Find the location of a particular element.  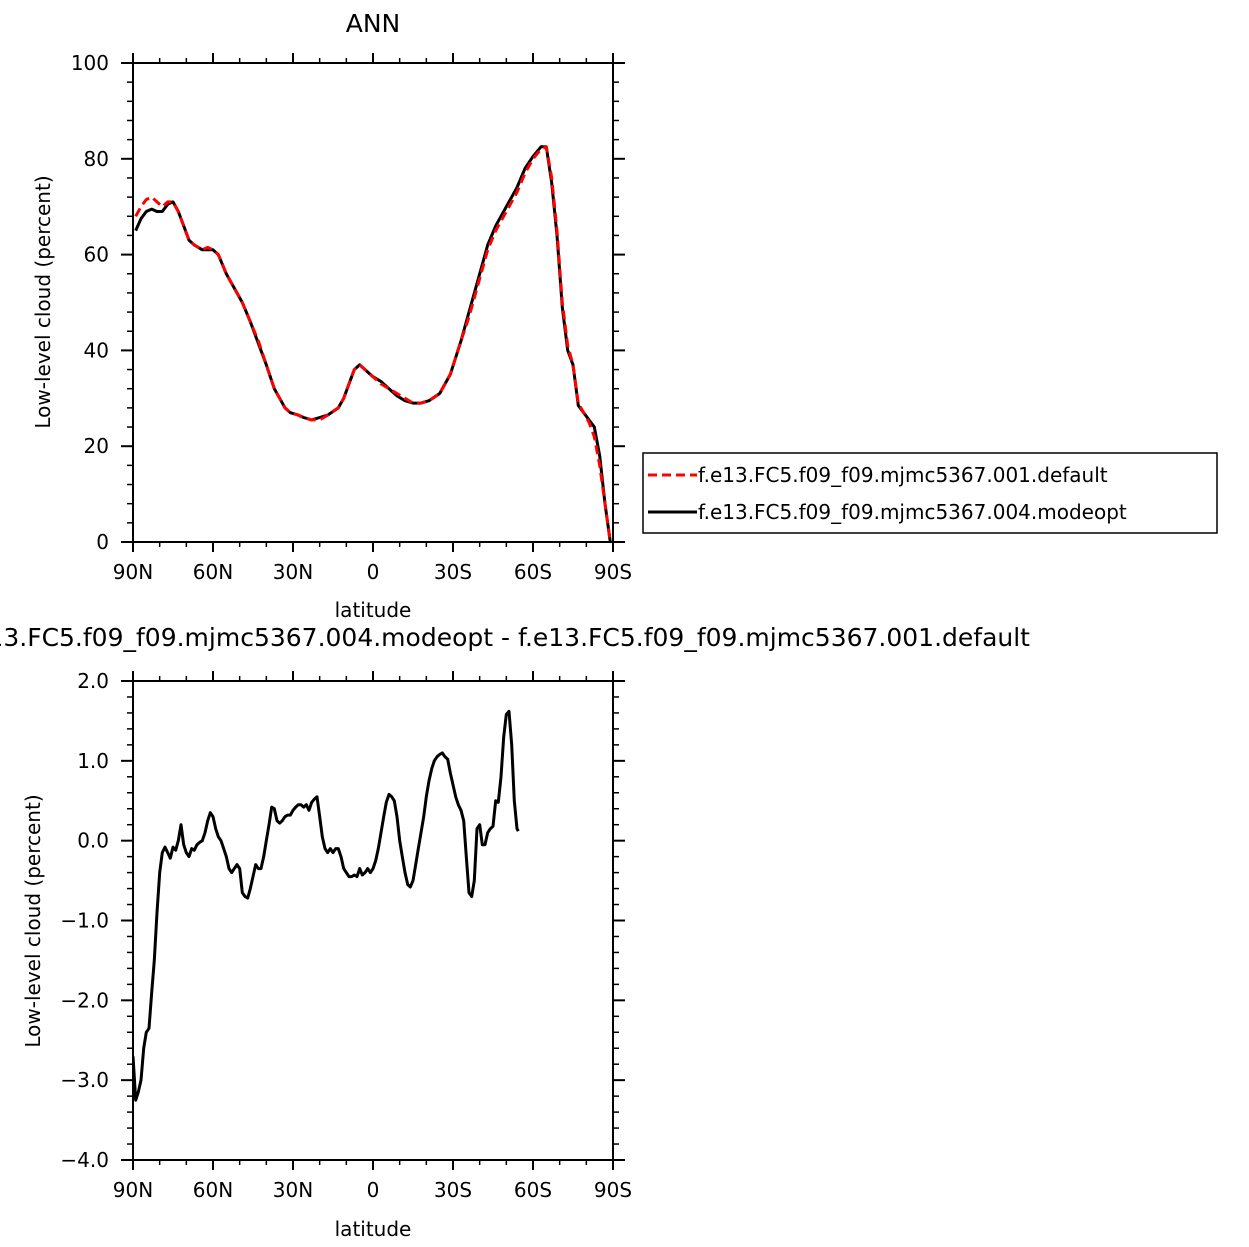

top-y-tick-label: 80 is located at coordinates (96, 159).